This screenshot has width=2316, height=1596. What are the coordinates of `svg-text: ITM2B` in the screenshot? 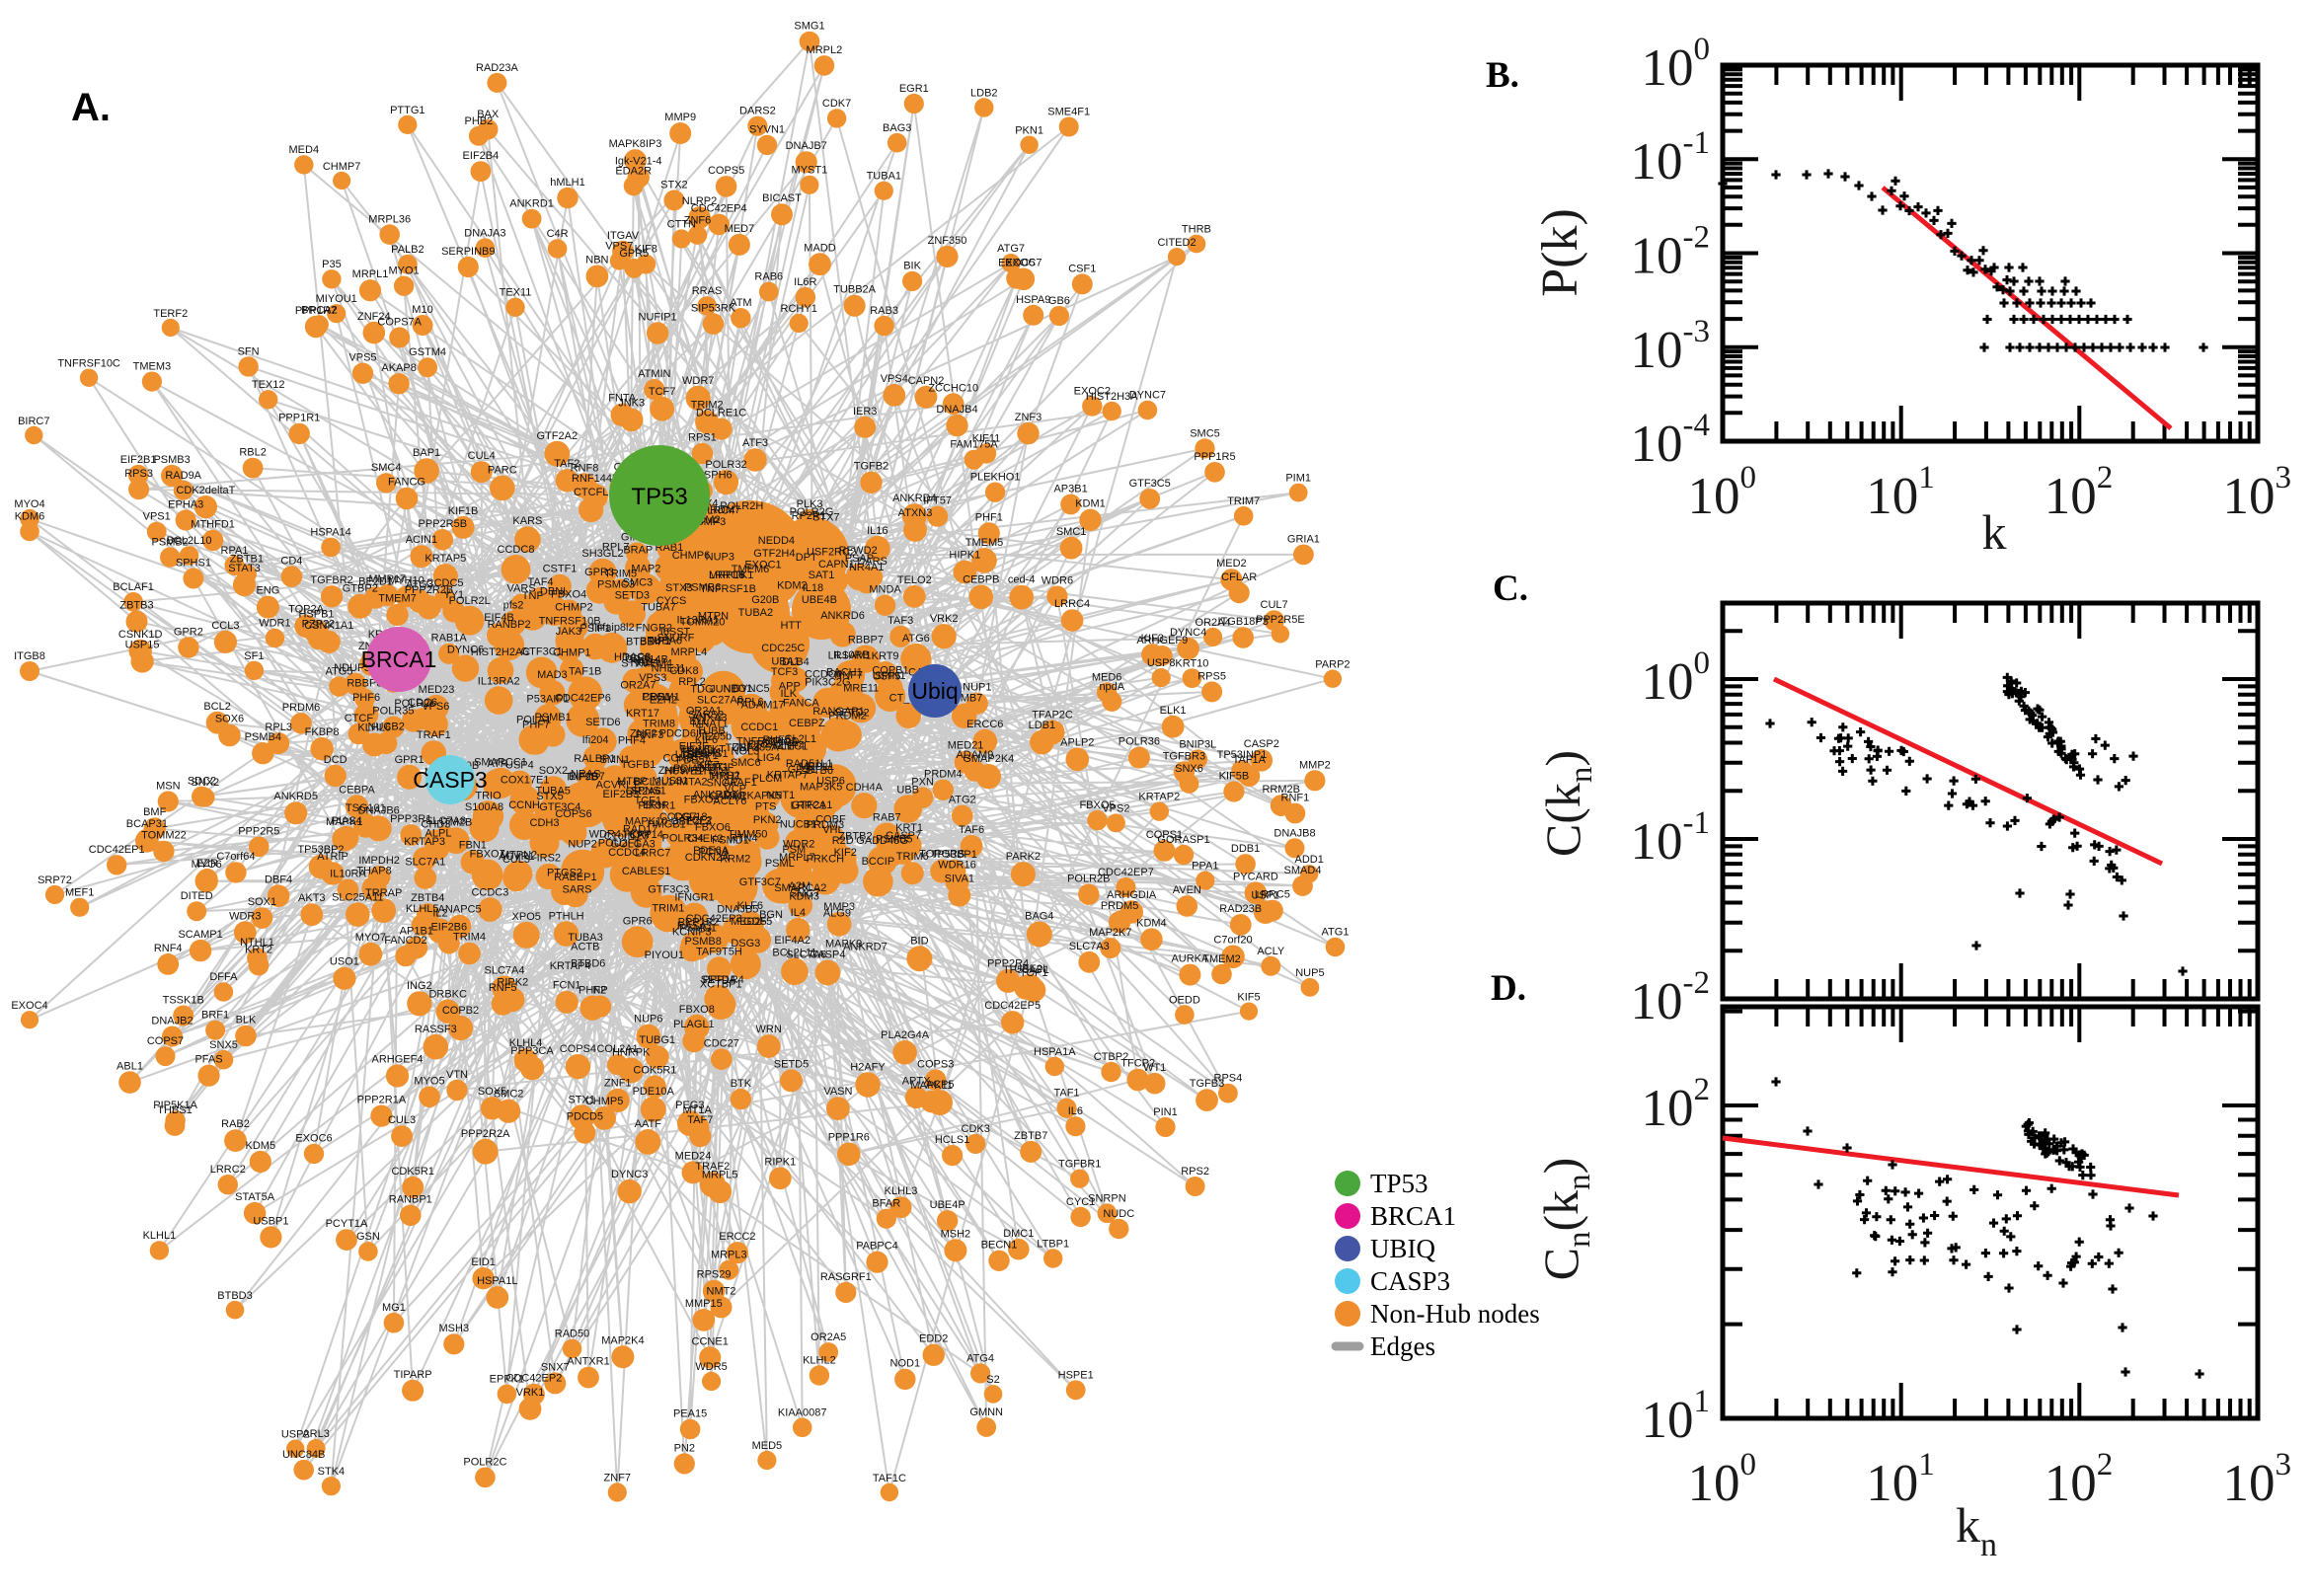 It's located at (456, 822).